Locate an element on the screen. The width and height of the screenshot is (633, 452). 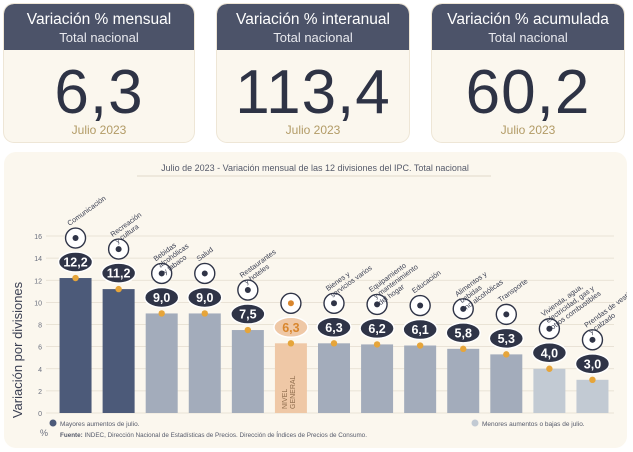
medical-cross-icon is located at coordinates (205, 273).